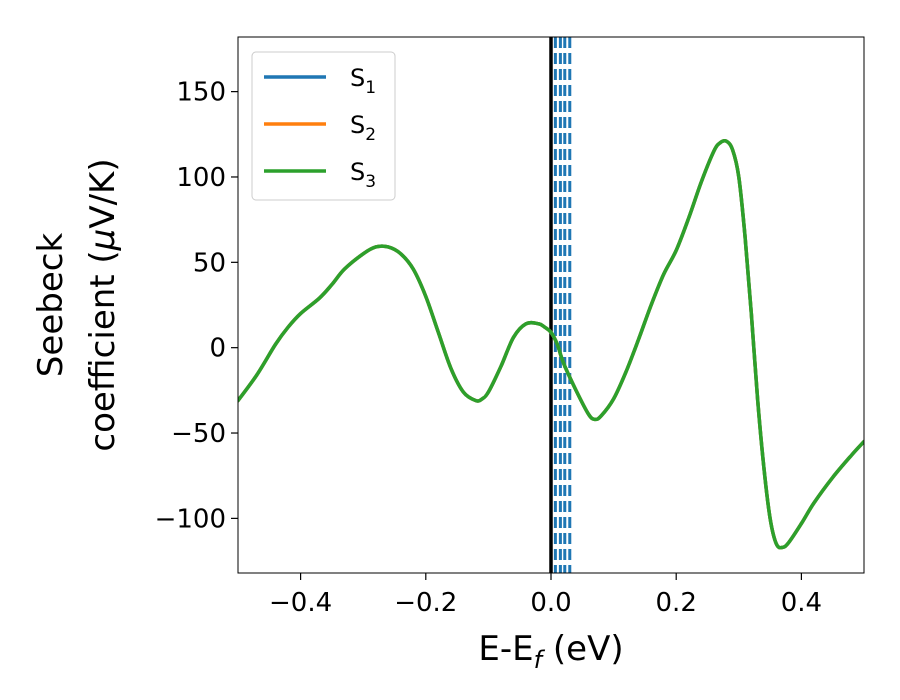  I want to click on y-tick-label: −50, so click(198, 434).